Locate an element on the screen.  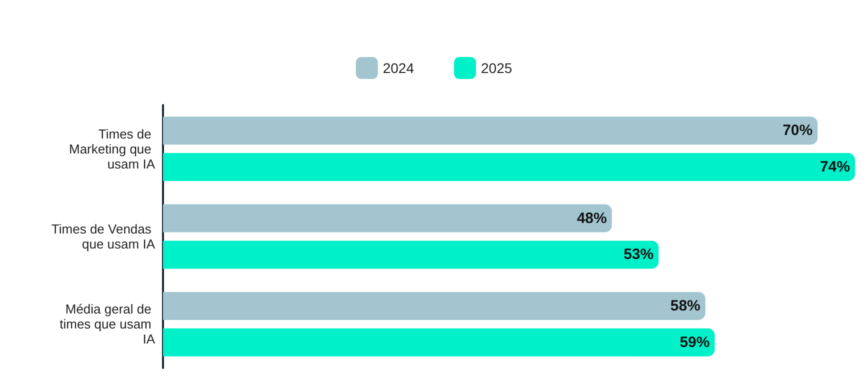
y-tick-label: Times de Vendas que usam IA is located at coordinates (103, 237).